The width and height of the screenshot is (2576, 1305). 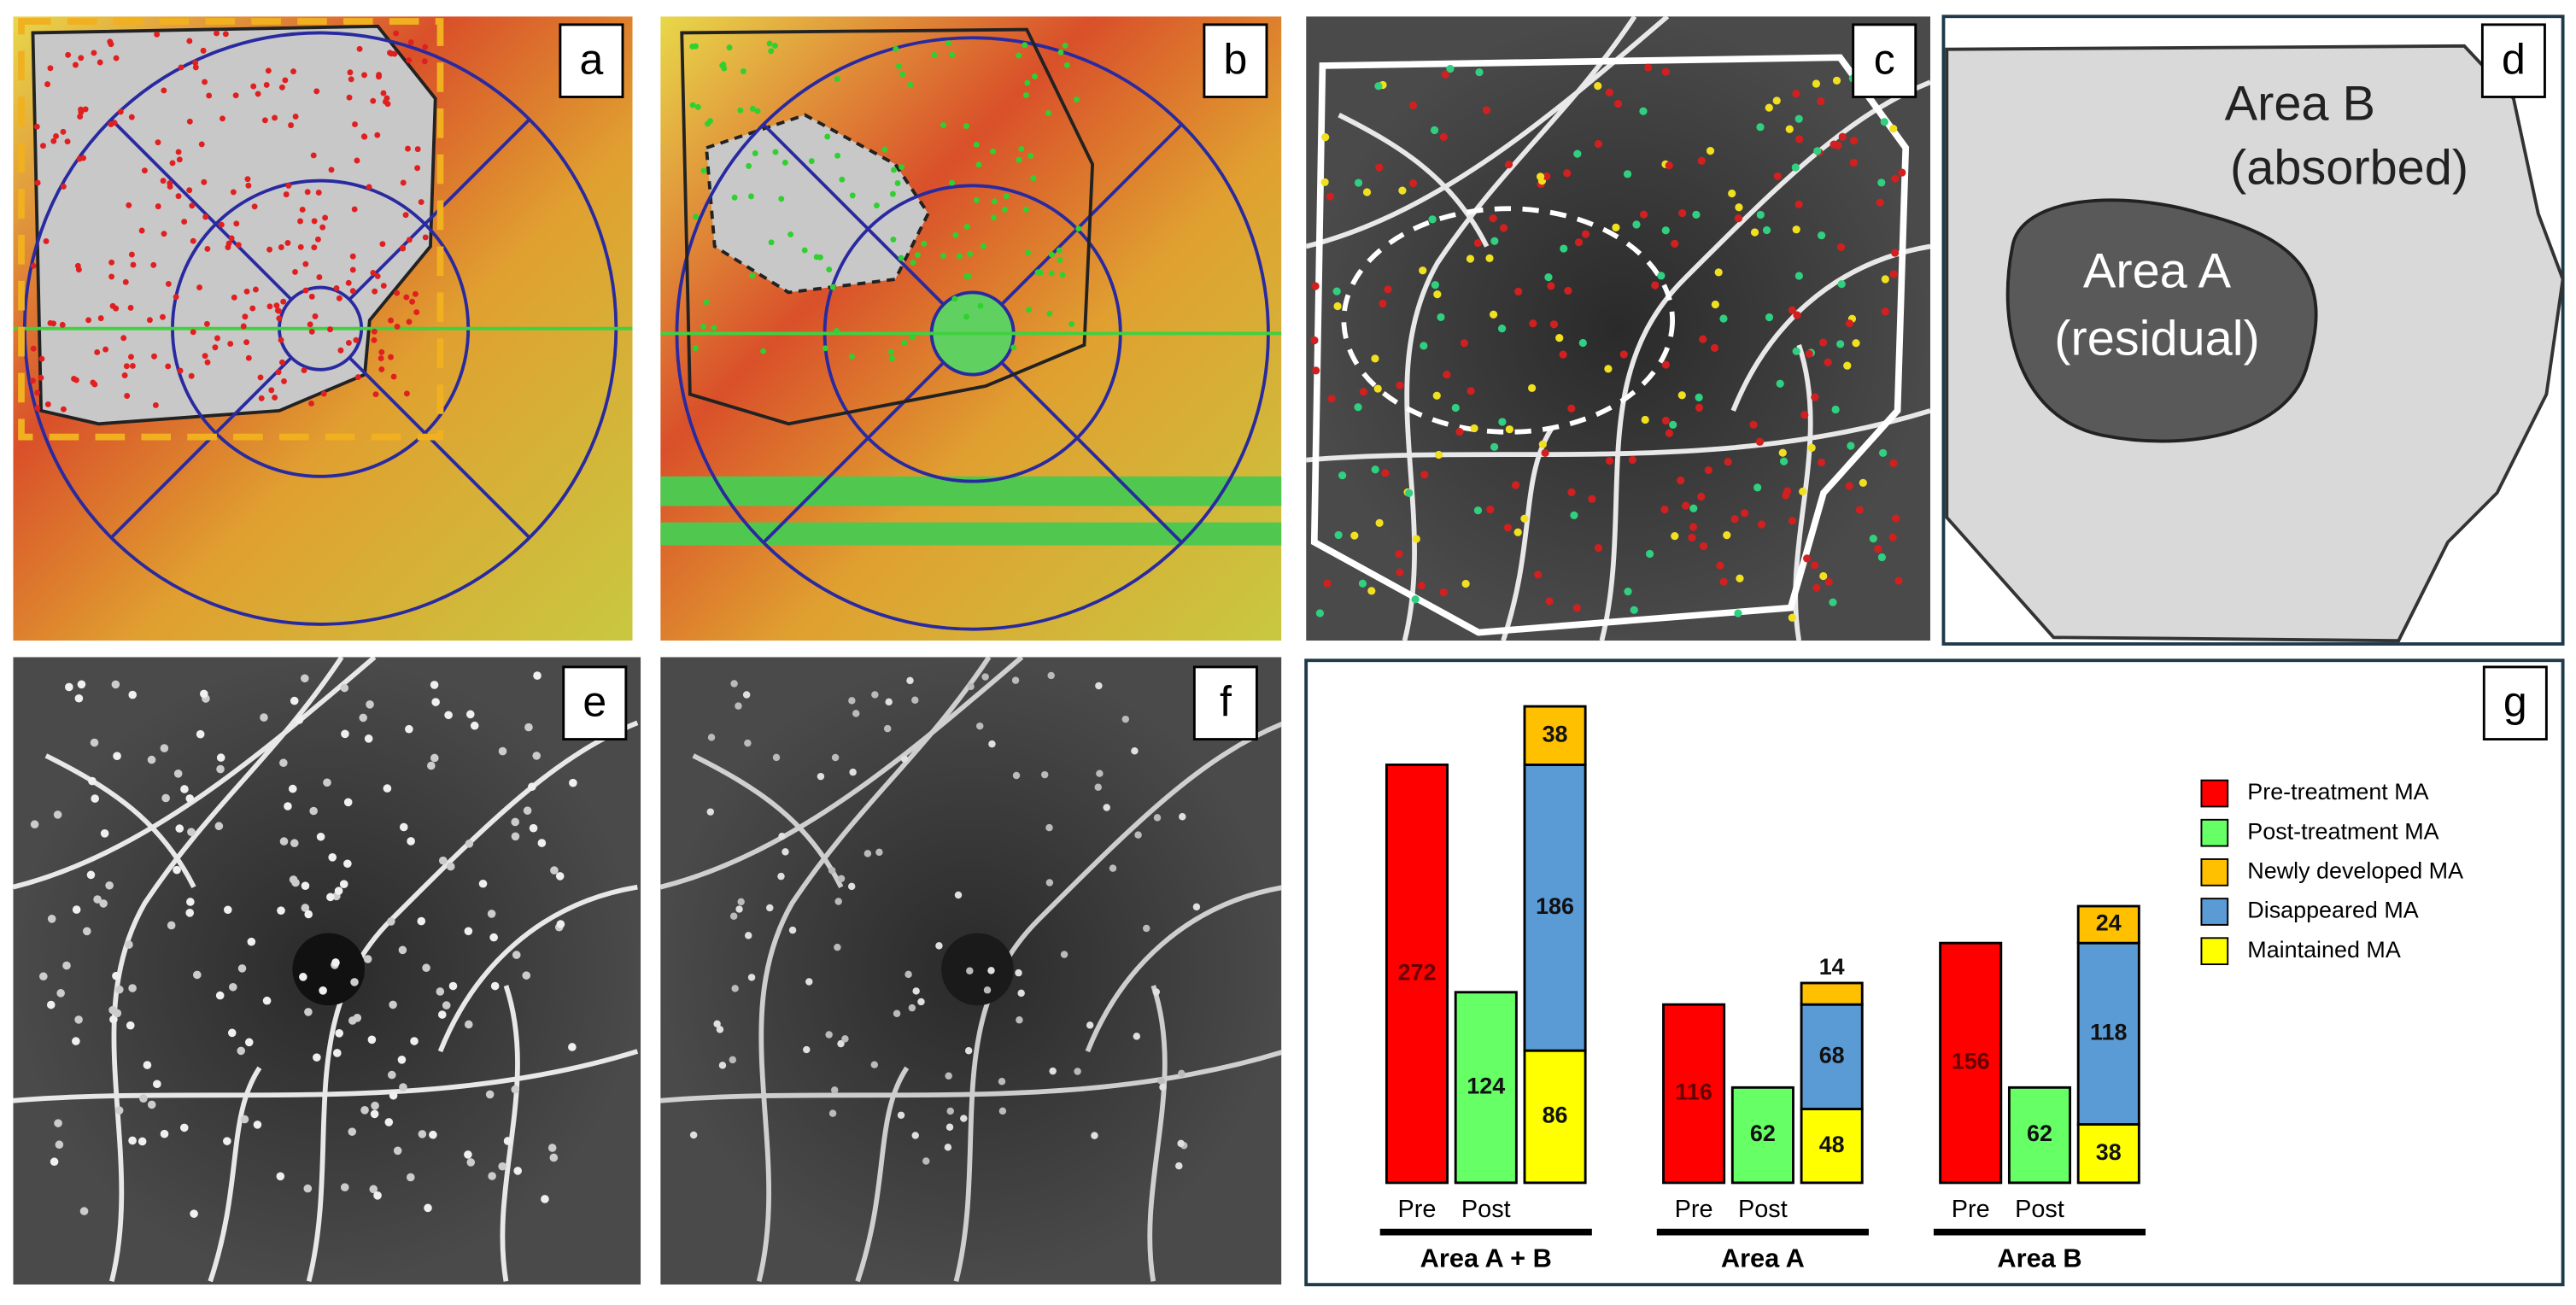 I want to click on legend-label: Pre-treatment MA, so click(x=2337, y=792).